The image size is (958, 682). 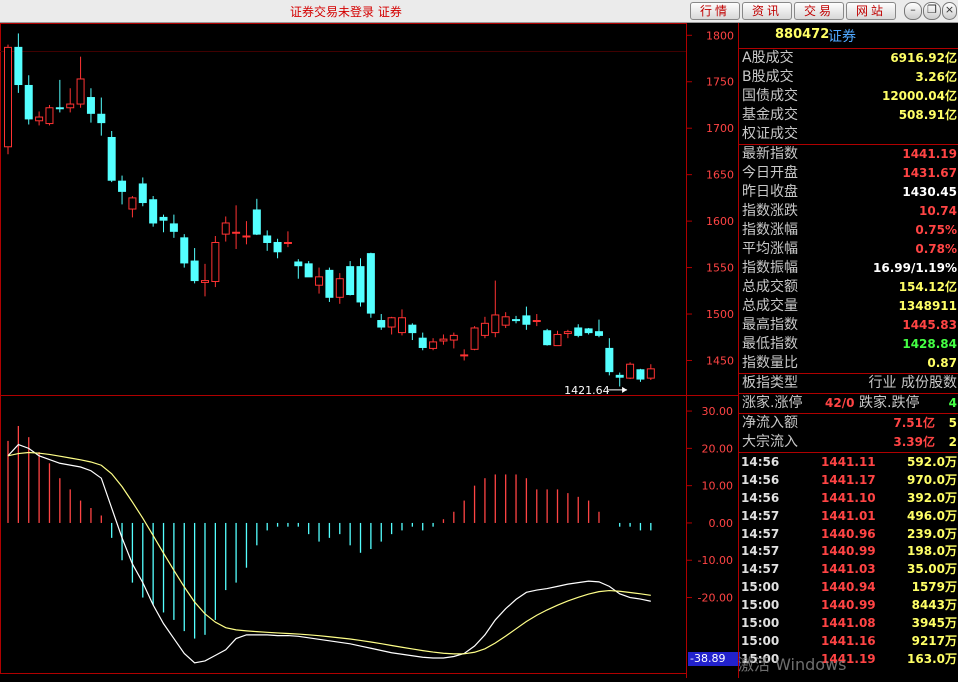 I want to click on stat-row: 最高指数 1445.83, so click(x=848, y=325).